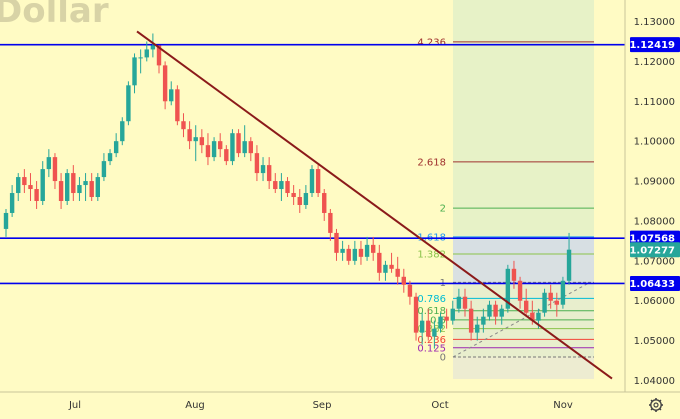 The width and height of the screenshot is (680, 419). Describe the element at coordinates (654, 341) in the screenshot. I see `y-axis-tick-label: 1.05000` at that location.